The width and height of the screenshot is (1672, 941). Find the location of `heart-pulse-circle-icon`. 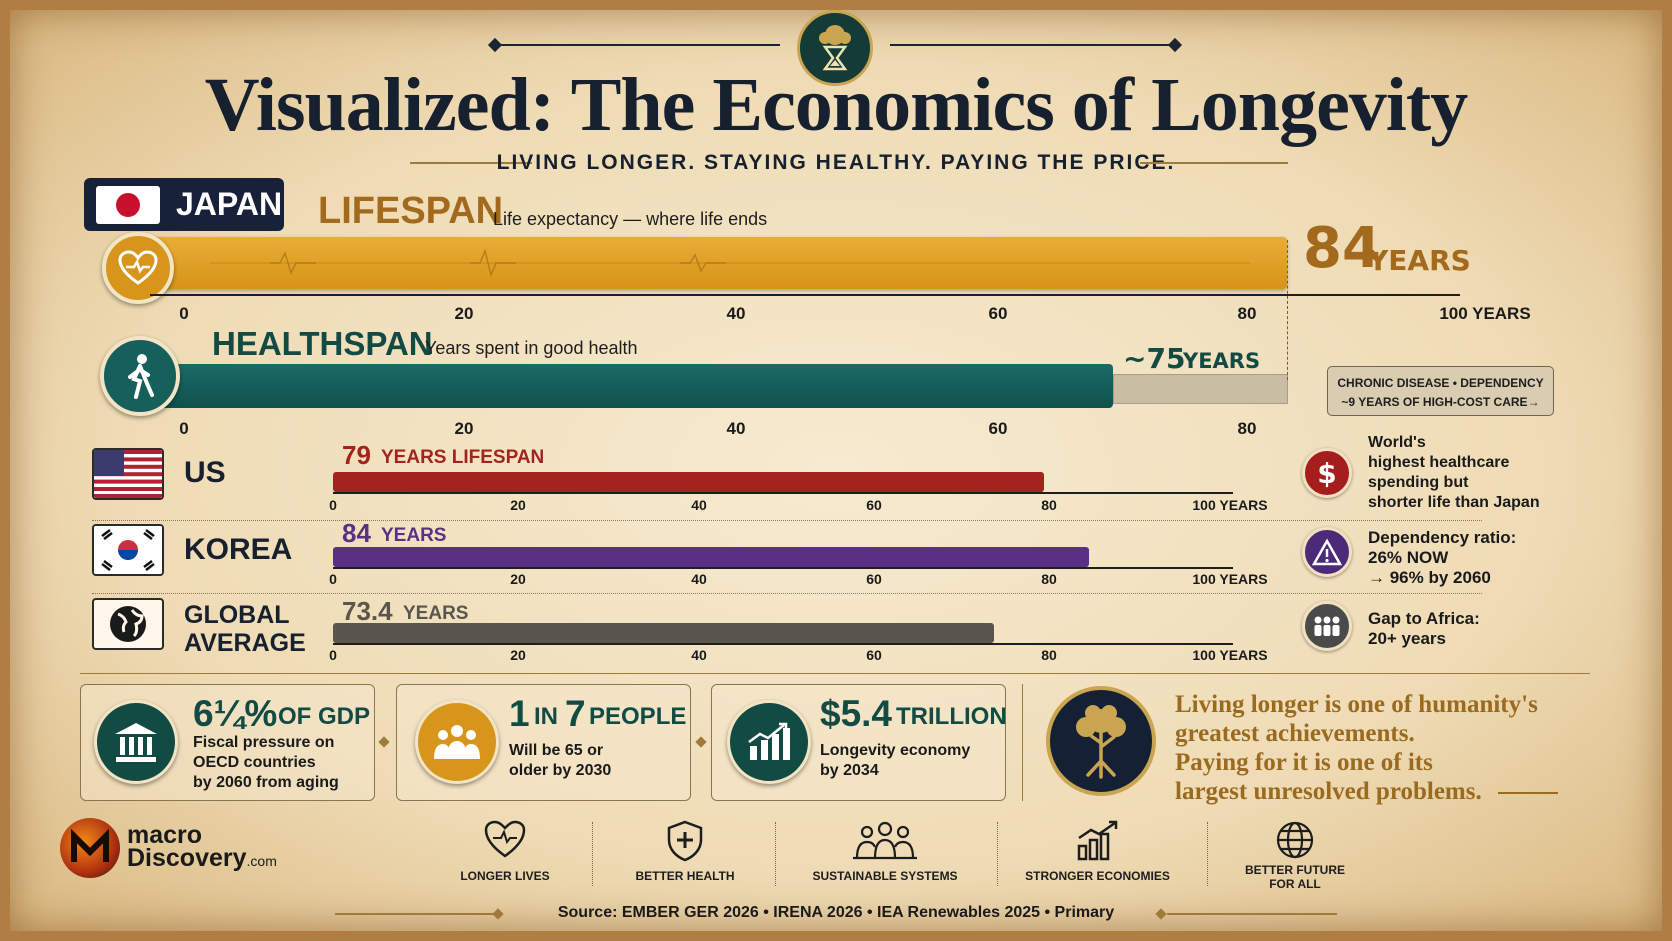

heart-pulse-circle-icon is located at coordinates (138, 268).